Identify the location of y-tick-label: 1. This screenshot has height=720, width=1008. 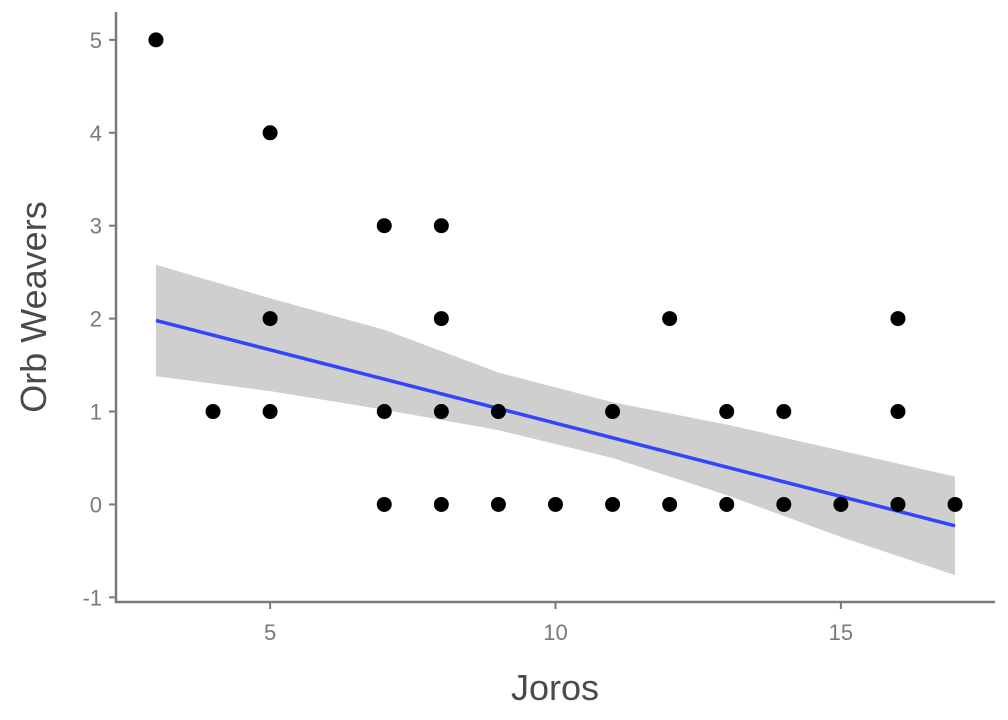
(96, 412).